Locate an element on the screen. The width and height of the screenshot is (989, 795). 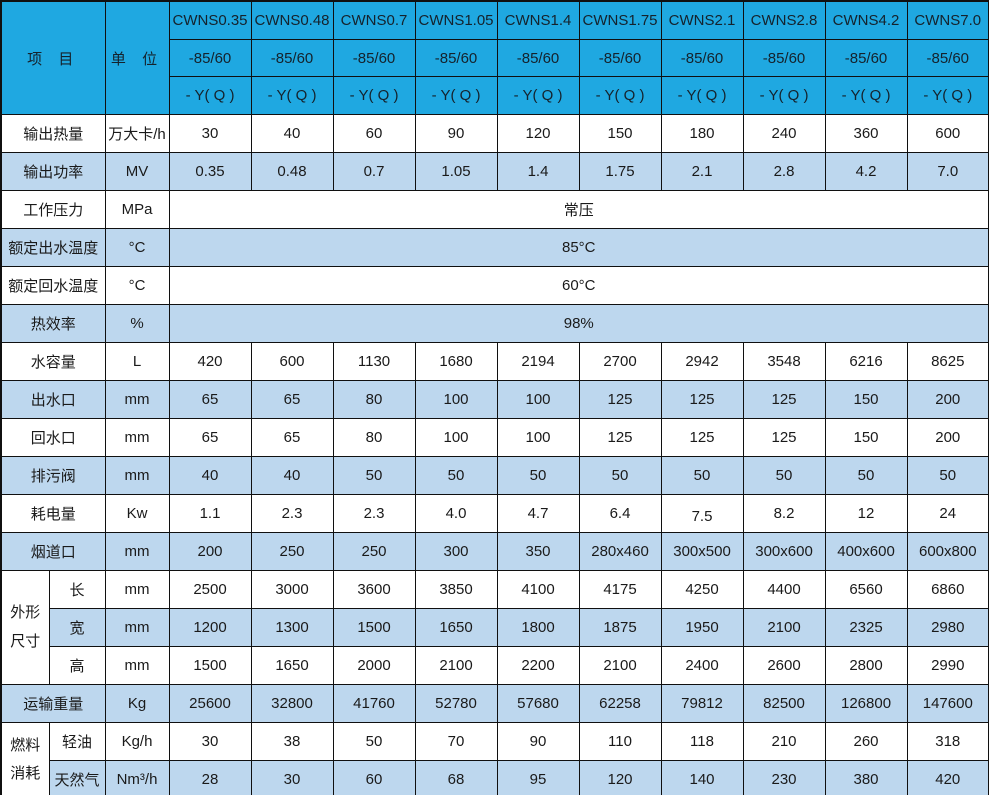
value-cell: 260 is located at coordinates (866, 741).